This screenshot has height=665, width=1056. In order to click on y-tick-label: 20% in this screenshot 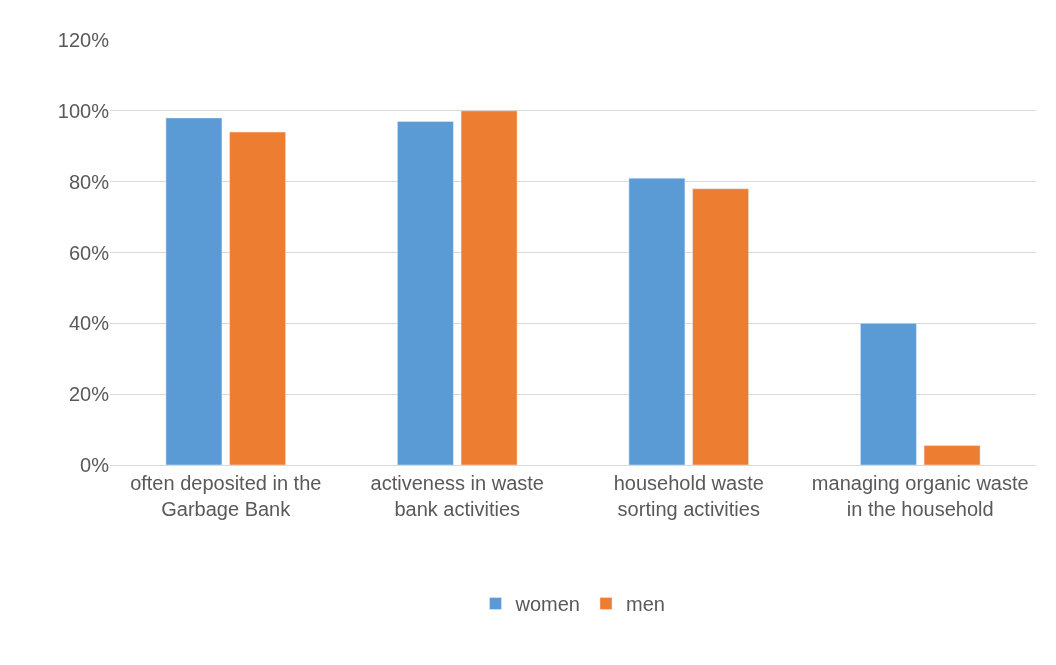, I will do `click(89, 394)`.